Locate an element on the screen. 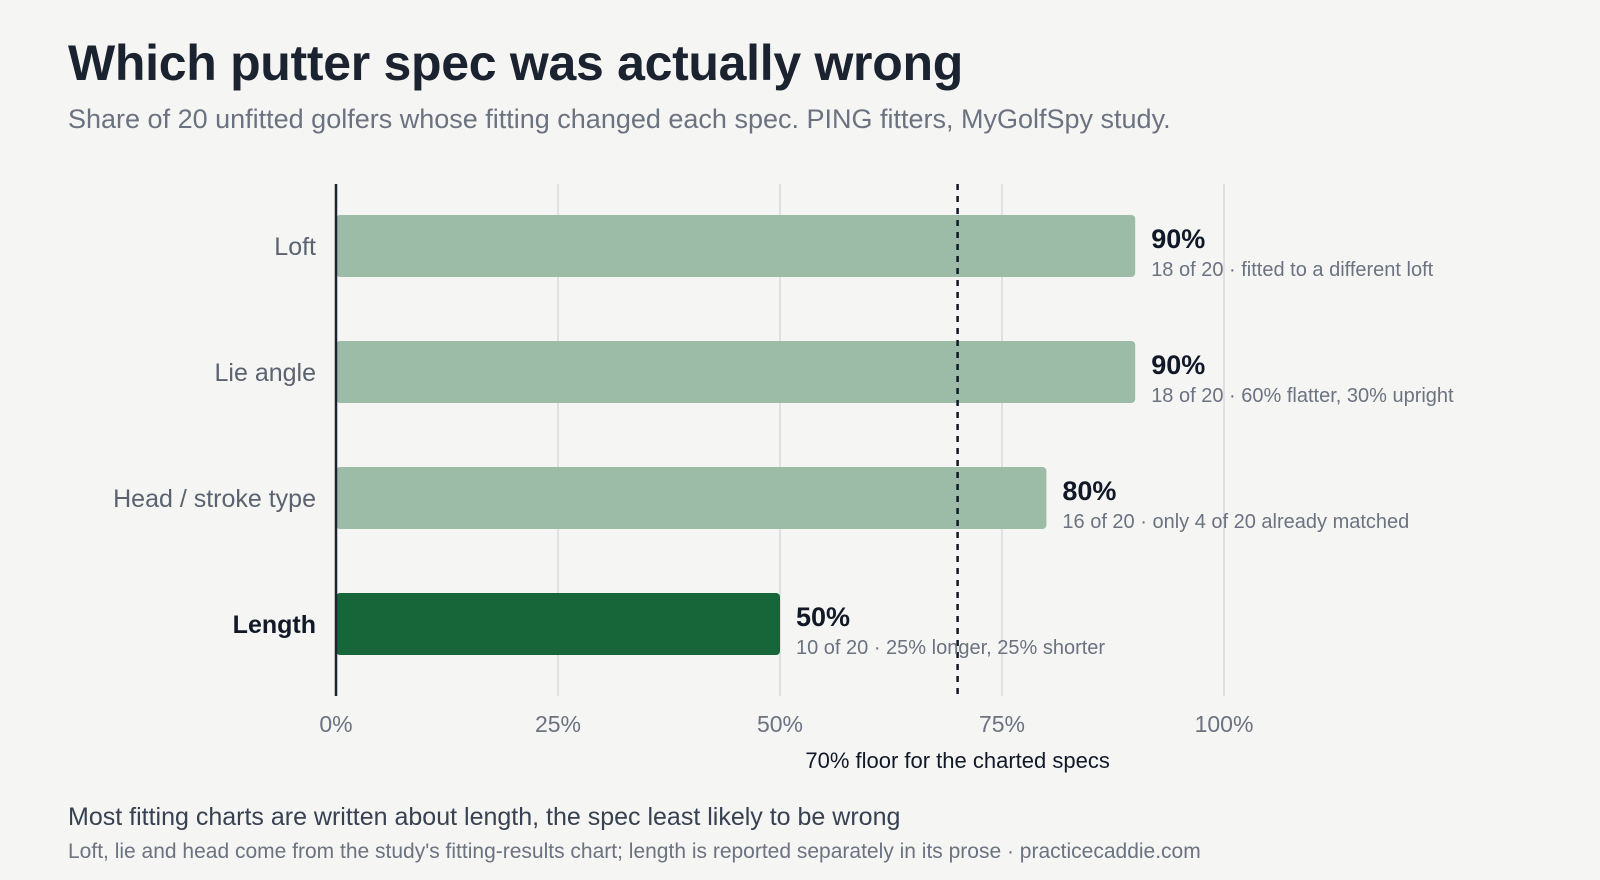  value-label-1: 90% is located at coordinates (1178, 365).